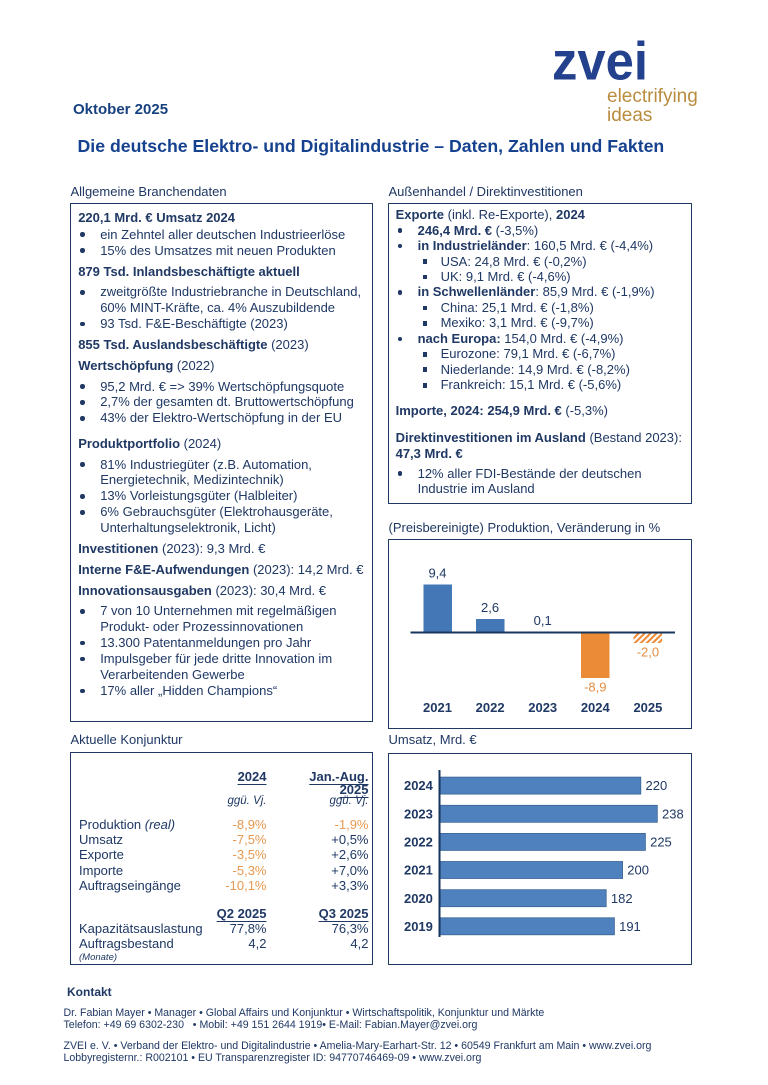 This screenshot has width=768, height=1085. I want to click on sub-bullet-item: China: 25,1 Mrd. € (-1,8%), so click(555, 307).